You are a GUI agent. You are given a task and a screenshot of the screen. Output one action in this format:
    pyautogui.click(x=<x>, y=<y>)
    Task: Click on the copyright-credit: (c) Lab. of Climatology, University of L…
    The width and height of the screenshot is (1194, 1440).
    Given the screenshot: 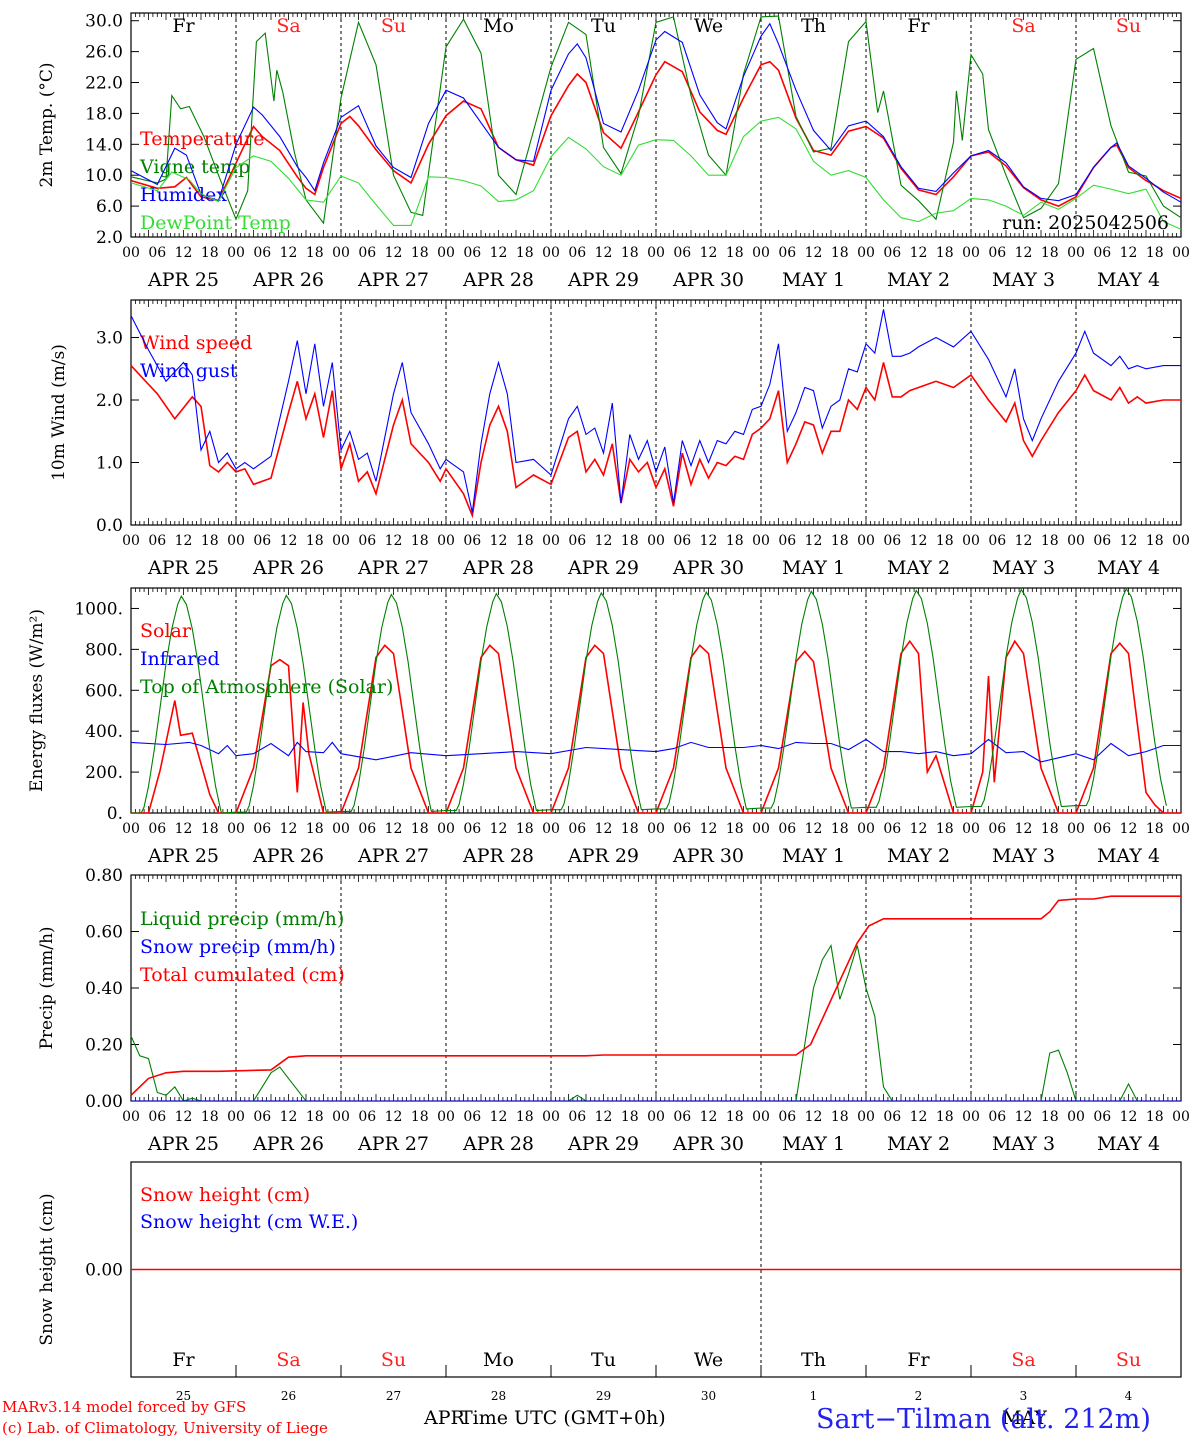 What is the action you would take?
    pyautogui.click(x=165, y=1428)
    